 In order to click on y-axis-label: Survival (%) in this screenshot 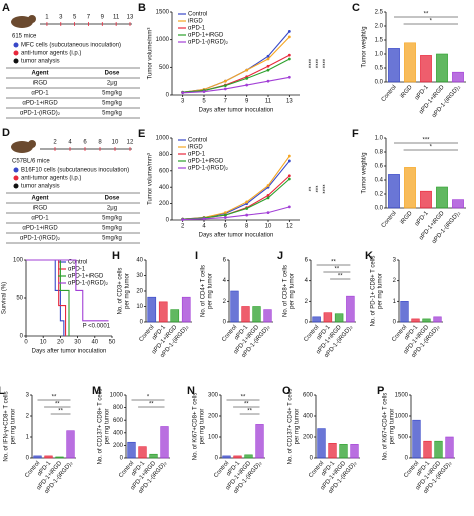, I will do `click(5, 298)`.